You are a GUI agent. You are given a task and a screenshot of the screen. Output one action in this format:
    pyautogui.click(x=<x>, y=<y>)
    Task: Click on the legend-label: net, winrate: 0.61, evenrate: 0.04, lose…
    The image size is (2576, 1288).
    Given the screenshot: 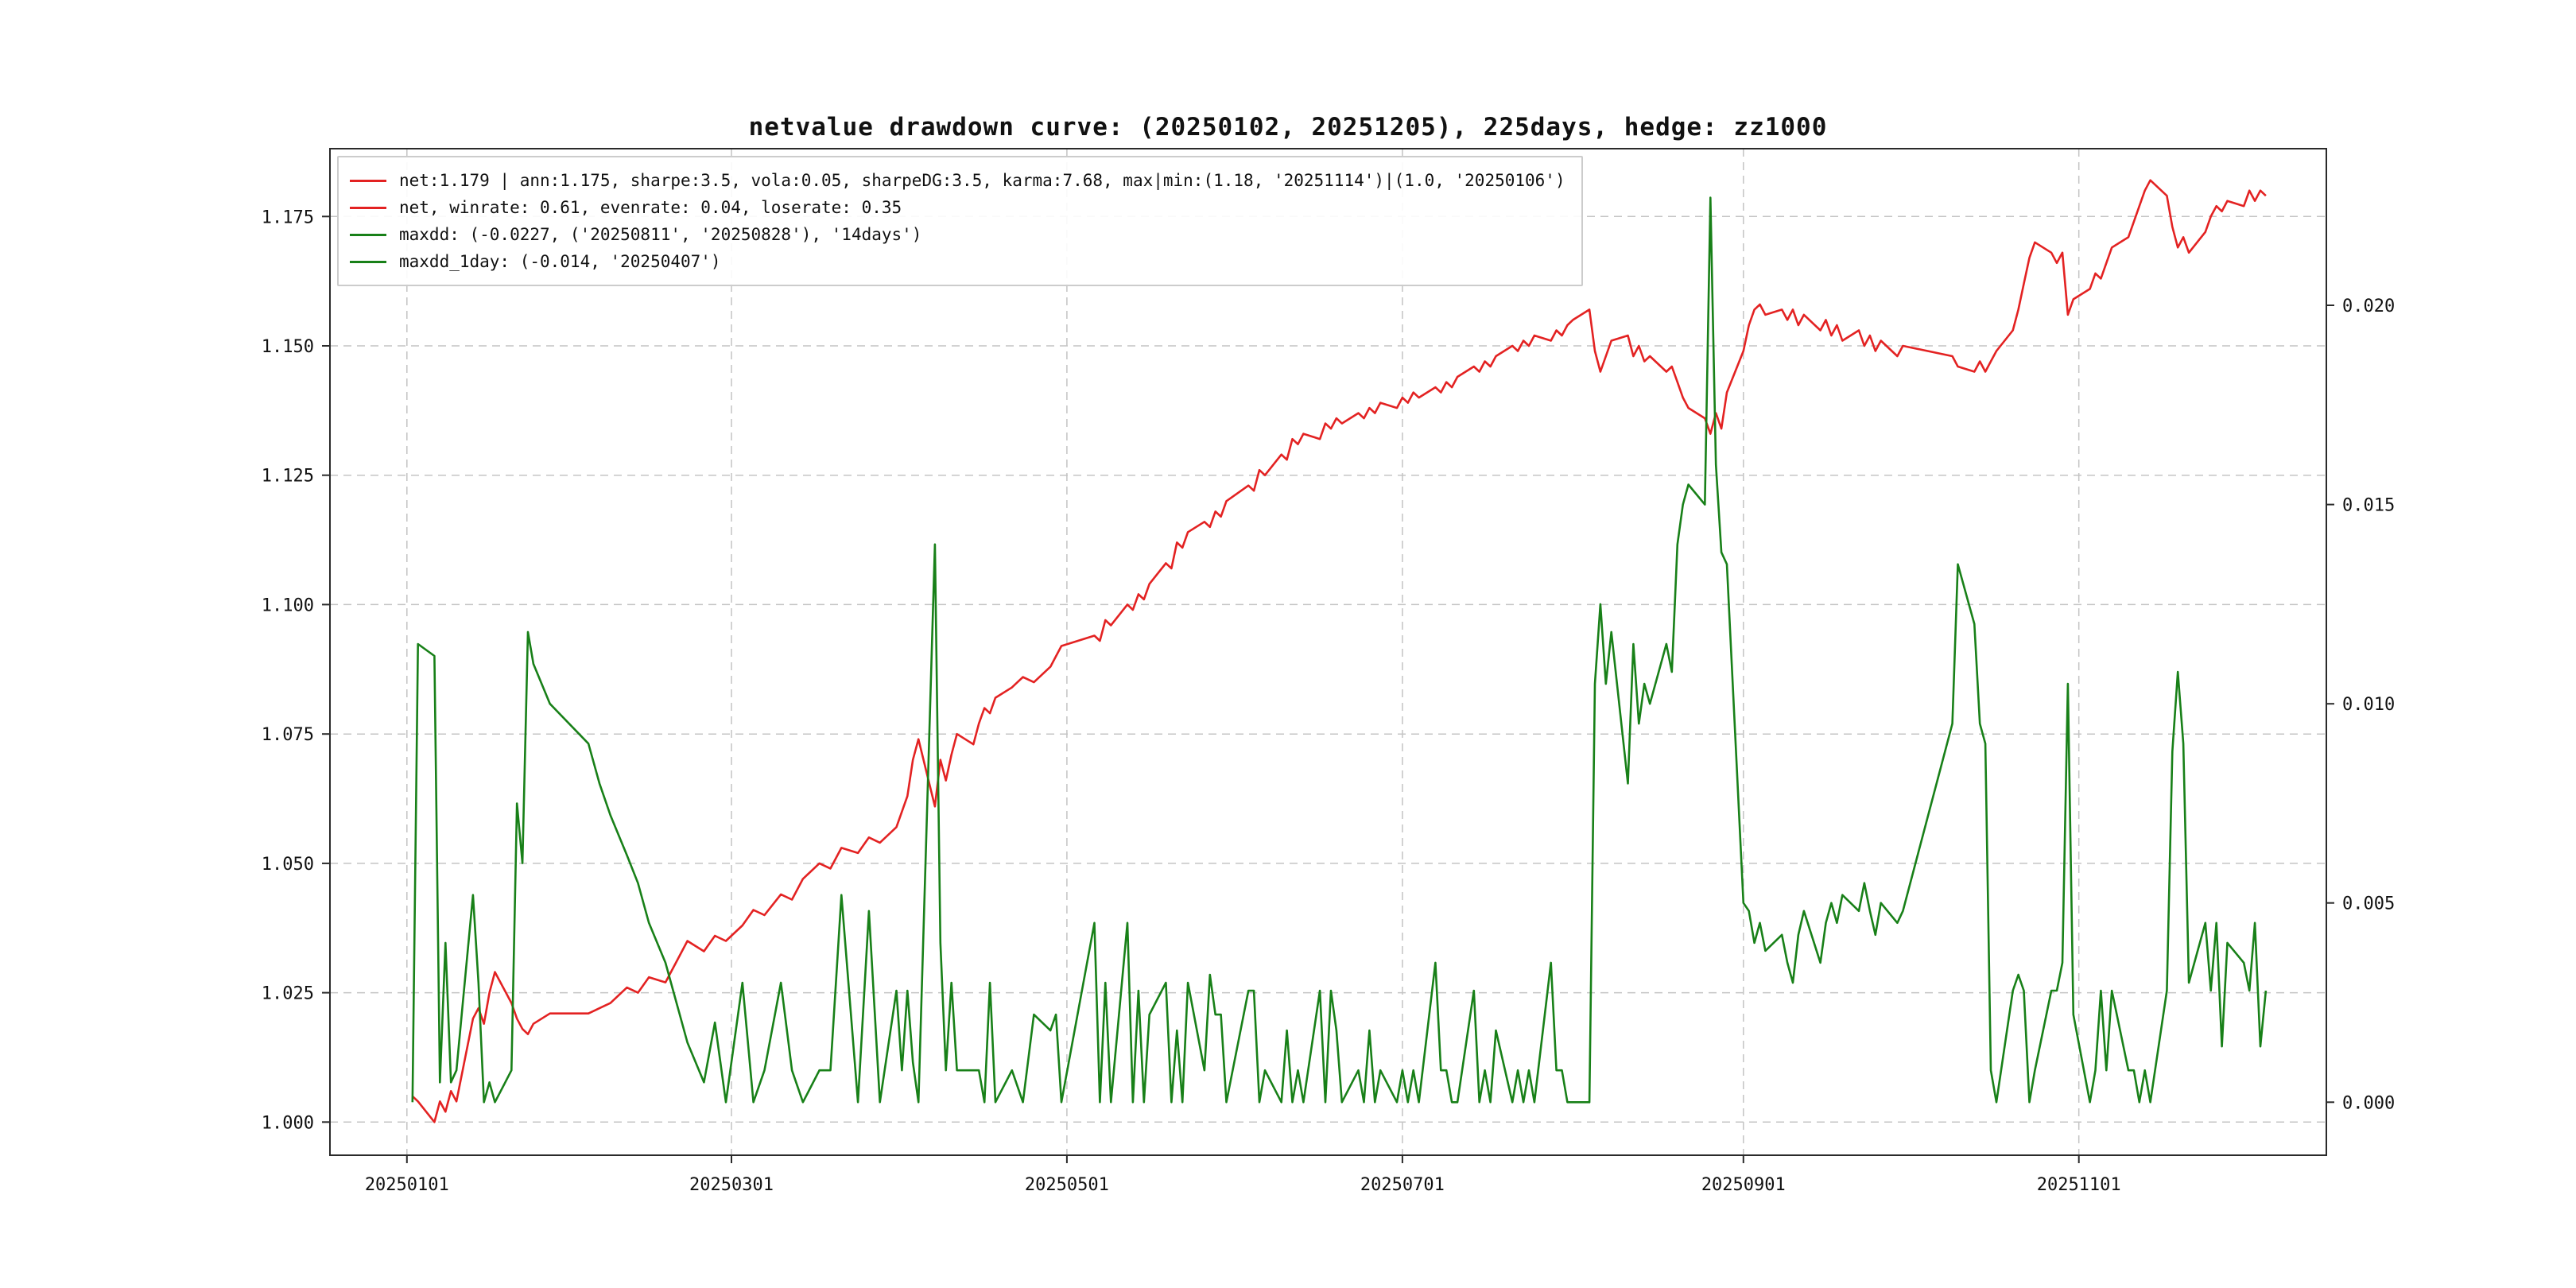 What is the action you would take?
    pyautogui.click(x=650, y=208)
    